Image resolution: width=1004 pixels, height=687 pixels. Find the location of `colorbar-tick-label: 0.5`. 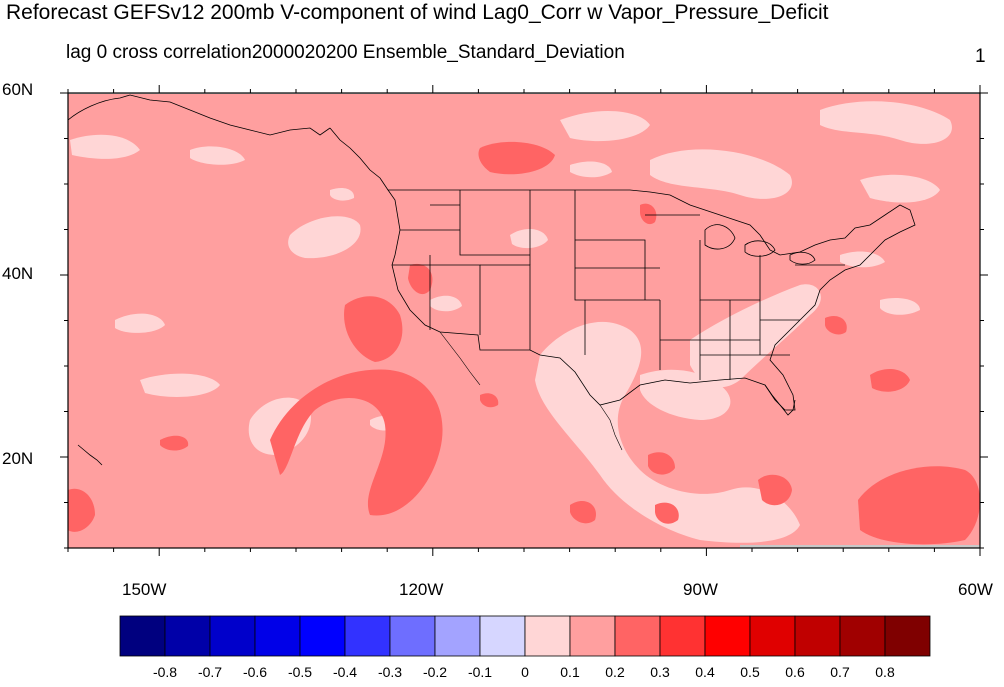

colorbar-tick-label: 0.5 is located at coordinates (750, 672).